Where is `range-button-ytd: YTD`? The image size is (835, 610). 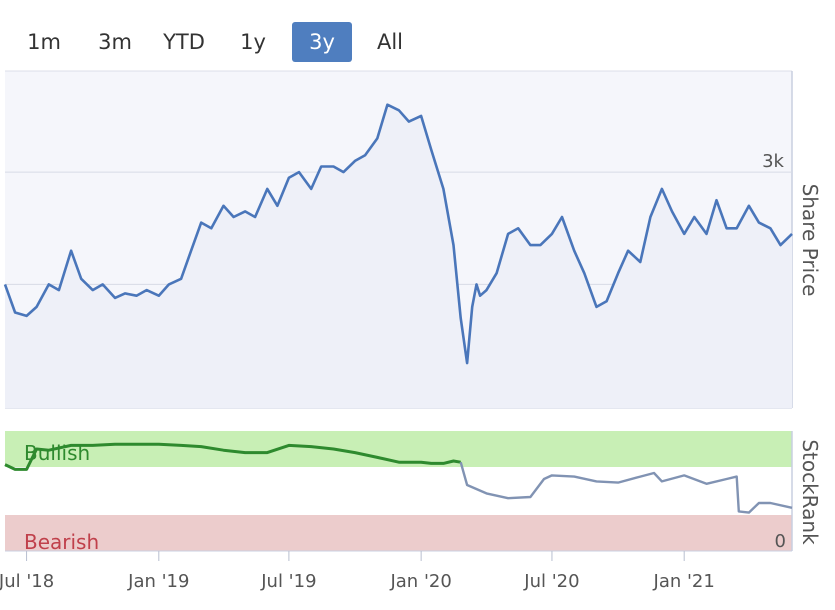
range-button-ytd: YTD is located at coordinates (184, 42).